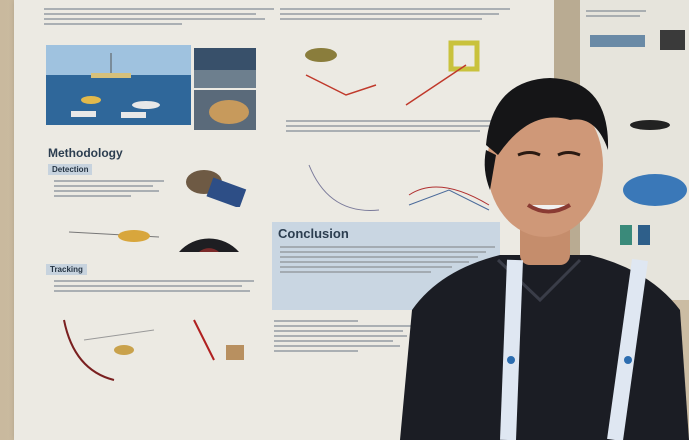 The width and height of the screenshot is (689, 440). I want to click on underwater-diagram, so click(118, 85).